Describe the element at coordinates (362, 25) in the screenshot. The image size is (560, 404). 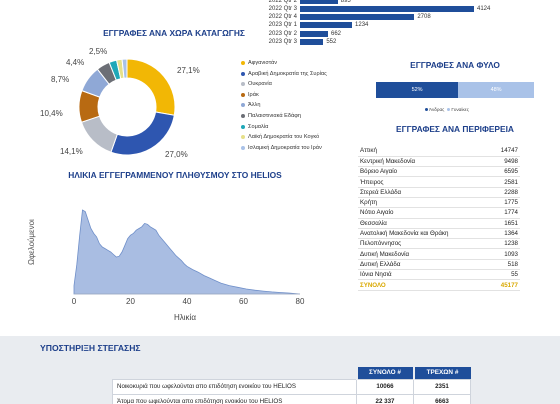
I see `quarter-bar-value: 1234` at that location.